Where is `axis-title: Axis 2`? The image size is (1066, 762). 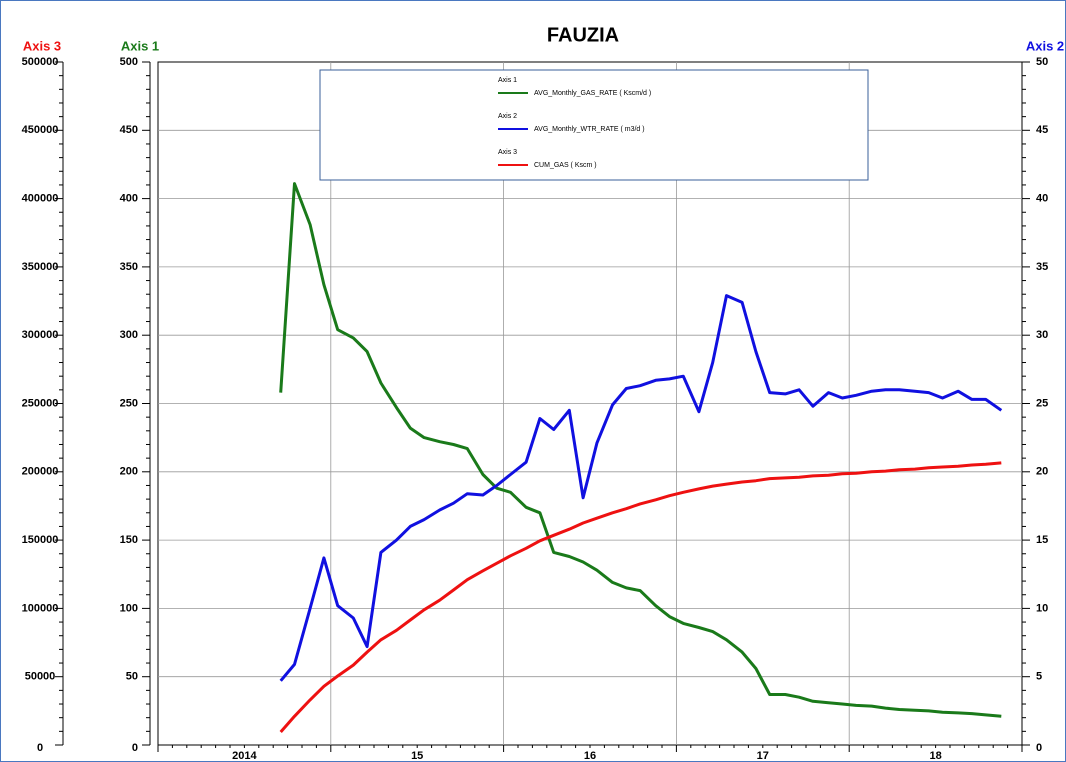 axis-title: Axis 2 is located at coordinates (1045, 45).